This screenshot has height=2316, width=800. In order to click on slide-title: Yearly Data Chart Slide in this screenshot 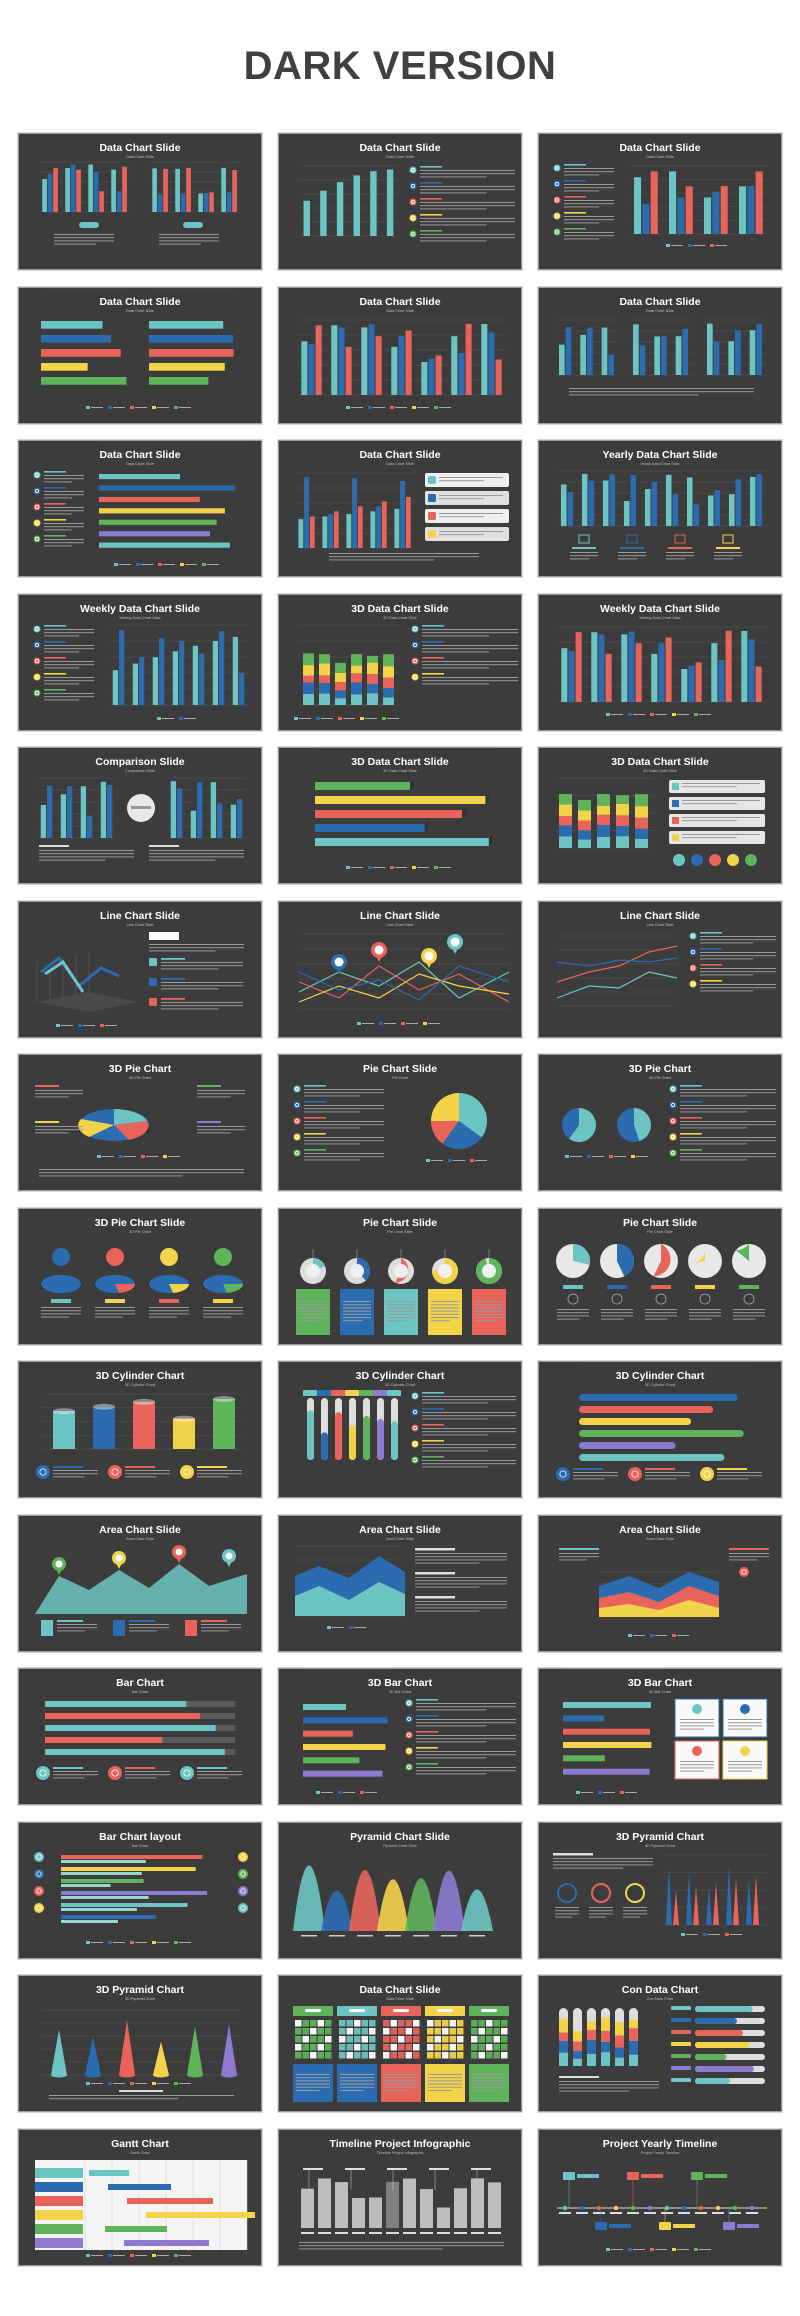, I will do `click(660, 455)`.